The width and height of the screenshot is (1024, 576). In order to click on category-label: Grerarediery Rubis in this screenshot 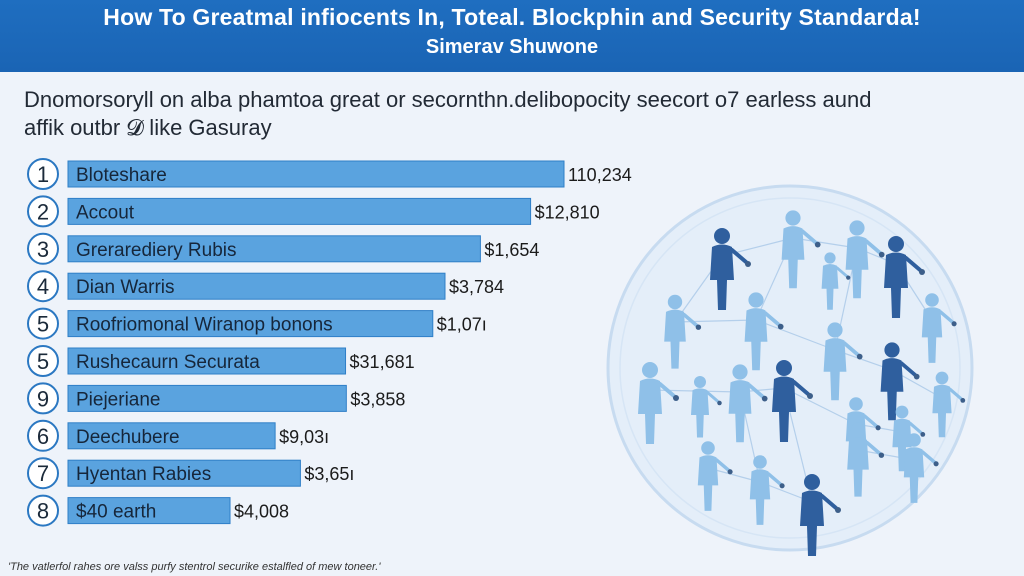, I will do `click(156, 250)`.